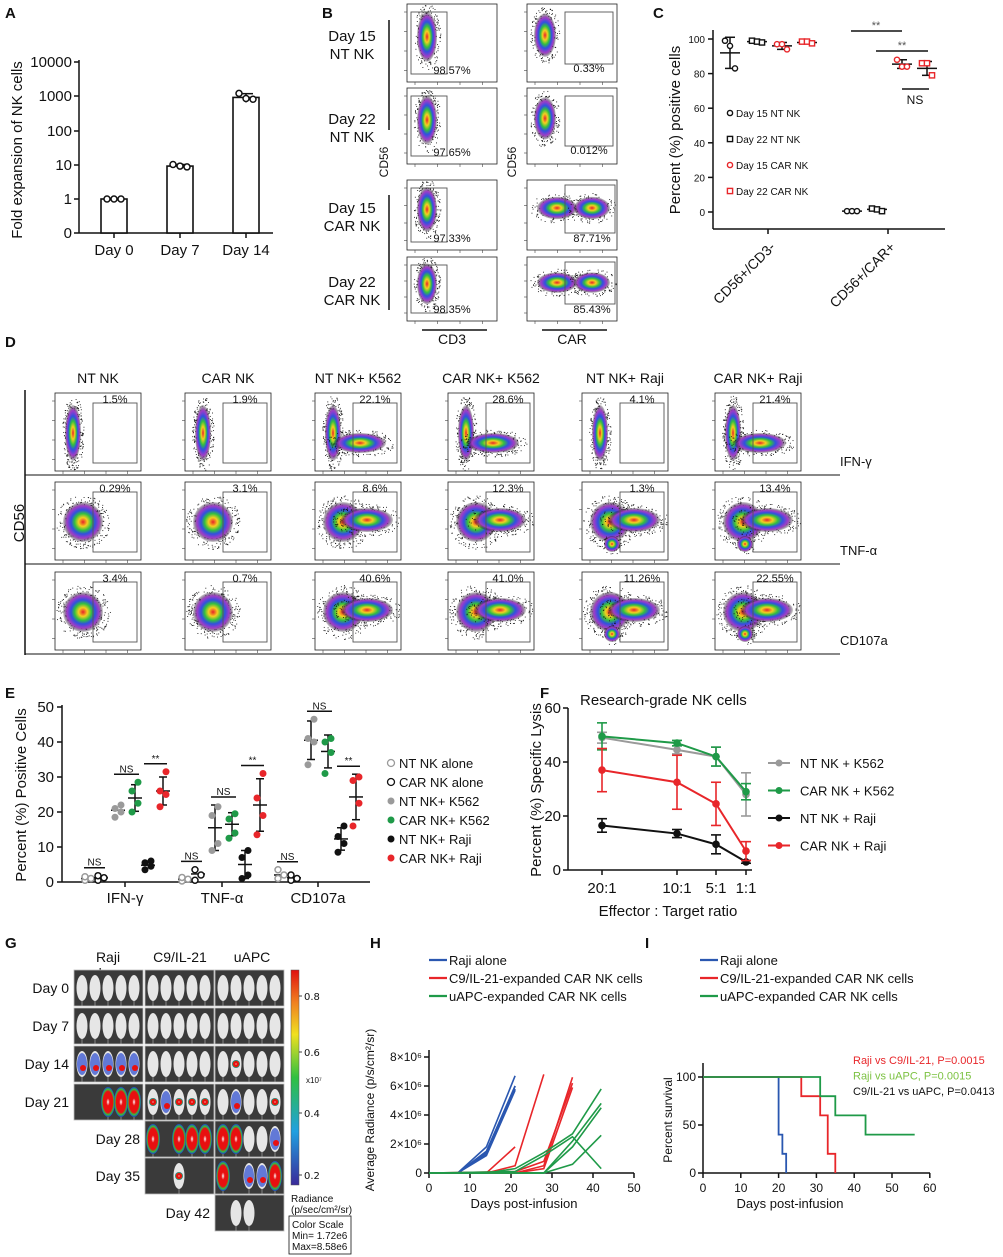  Describe the element at coordinates (452, 339) in the screenshot. I see `x-axis-label: CD3` at that location.